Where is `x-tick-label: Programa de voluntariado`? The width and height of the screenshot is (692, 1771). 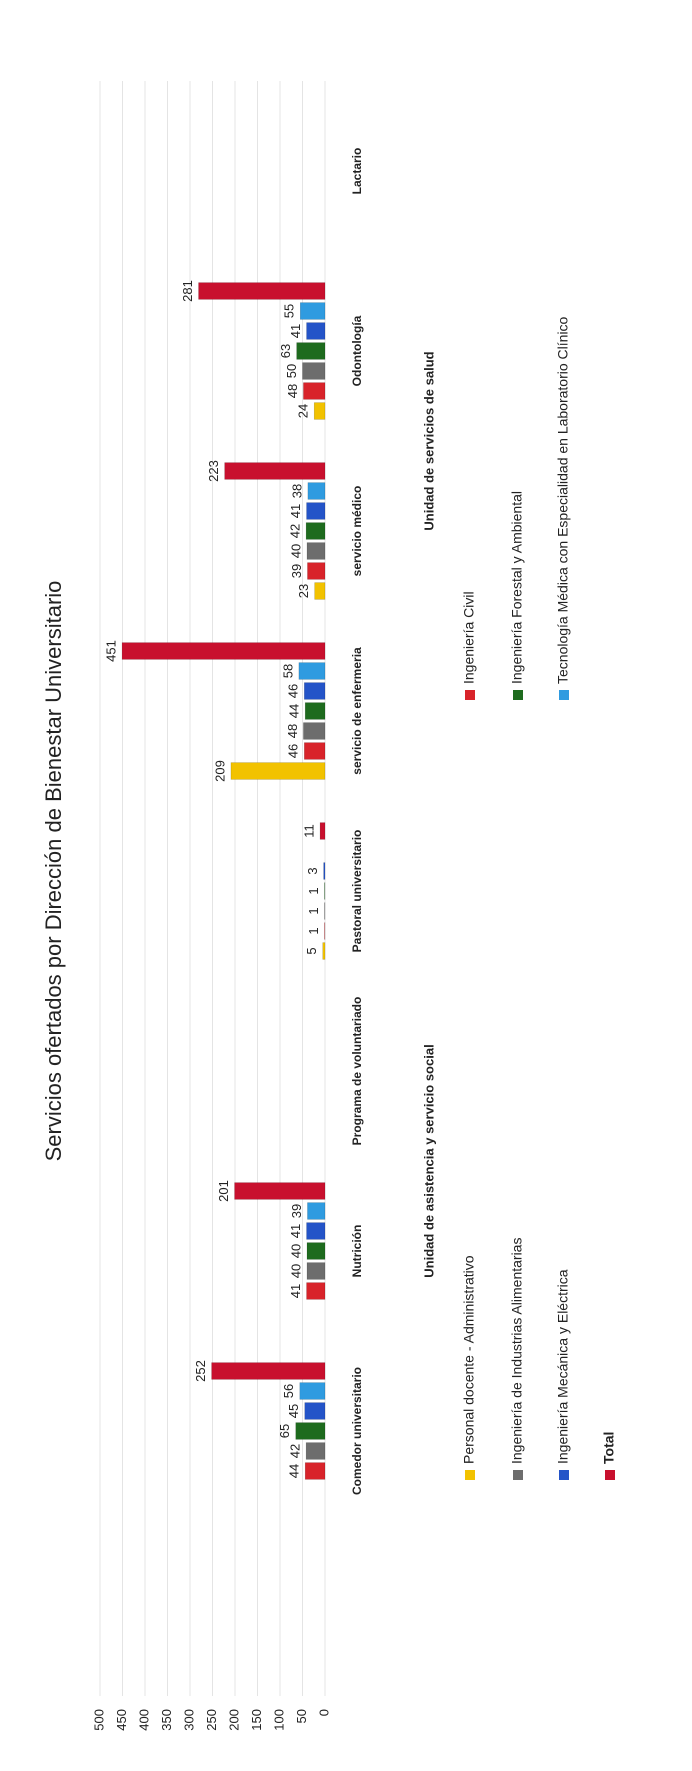
x-tick-label: Programa de voluntariado is located at coordinates (357, 1071).